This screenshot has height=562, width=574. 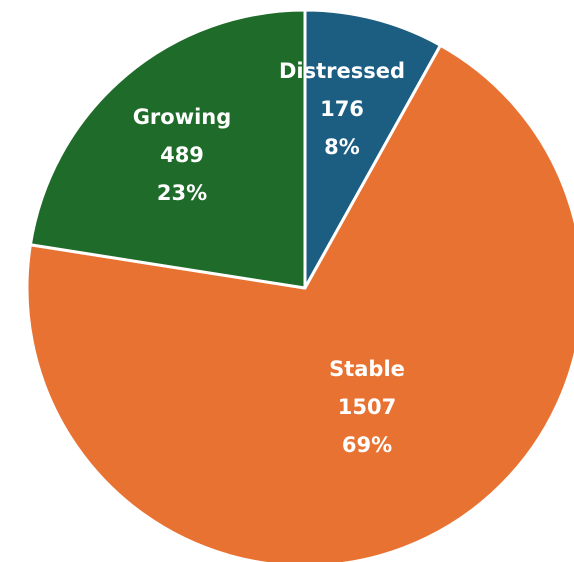 What do you see at coordinates (342, 147) in the screenshot?
I see `pie-percent-distressed: 8%` at bounding box center [342, 147].